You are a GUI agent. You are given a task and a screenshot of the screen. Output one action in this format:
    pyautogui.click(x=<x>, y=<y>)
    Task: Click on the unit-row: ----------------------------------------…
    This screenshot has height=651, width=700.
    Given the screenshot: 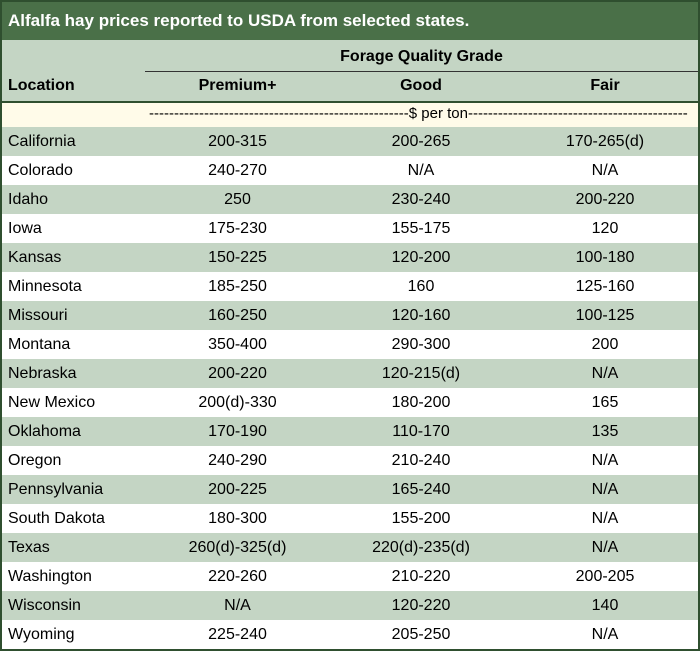 What is the action you would take?
    pyautogui.click(x=350, y=114)
    